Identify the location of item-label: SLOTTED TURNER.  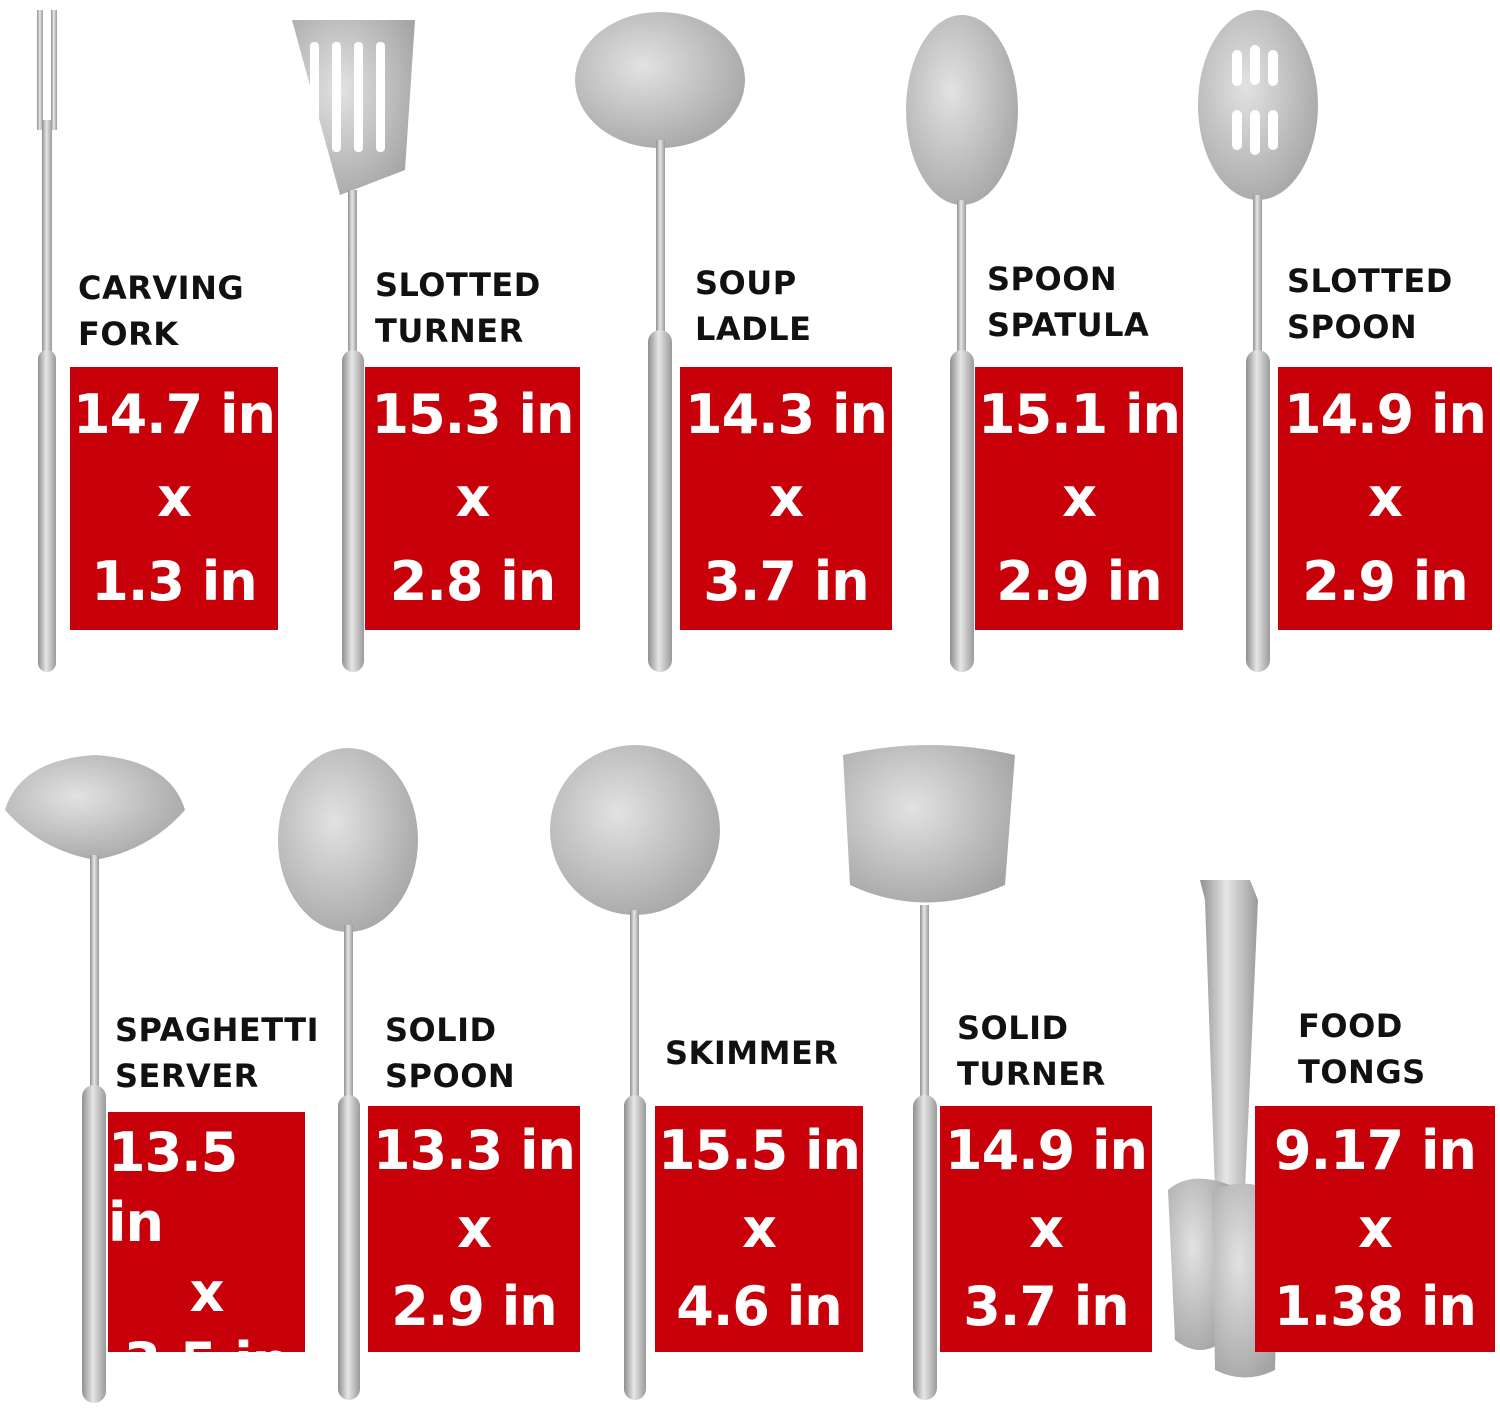
(458, 308).